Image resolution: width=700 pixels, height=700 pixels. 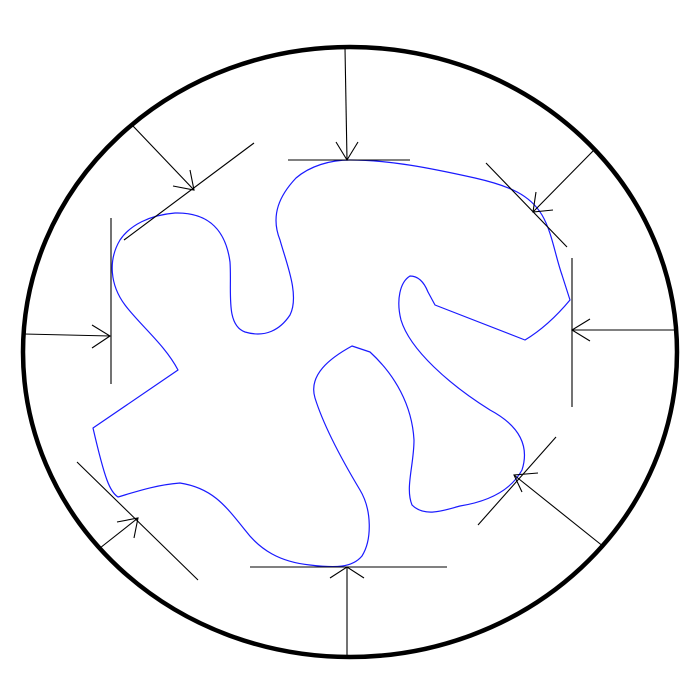 What do you see at coordinates (559, 511) in the screenshot?
I see `probe-lower-right-shaft` at bounding box center [559, 511].